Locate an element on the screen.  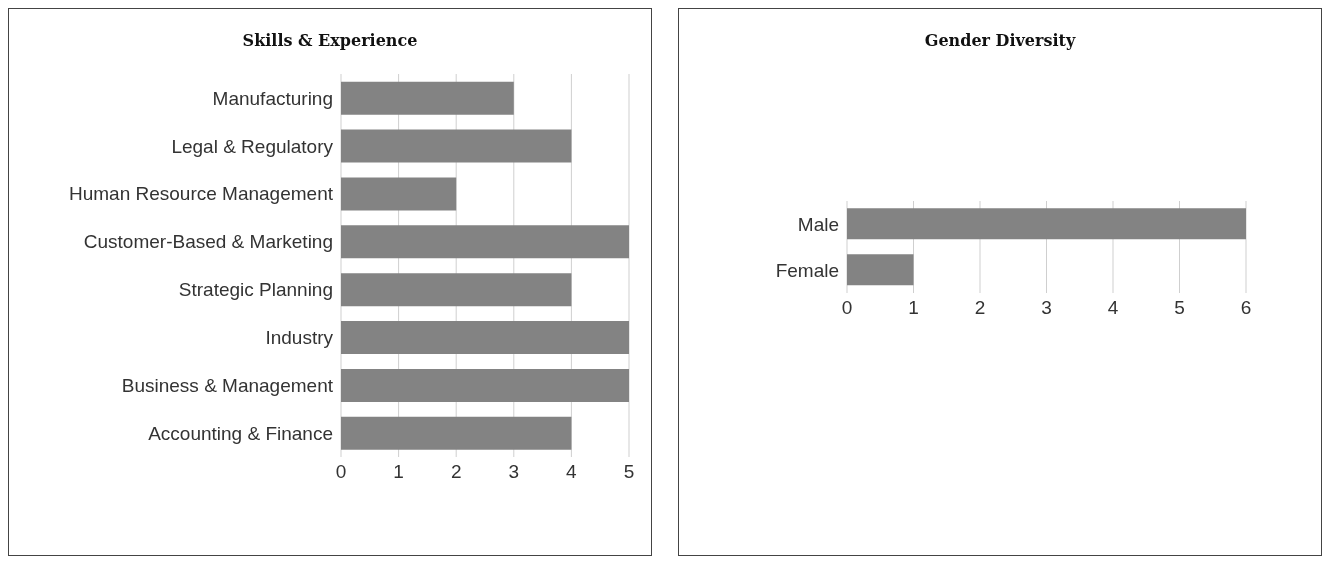
y-tick-label: Male is located at coordinates (818, 224).